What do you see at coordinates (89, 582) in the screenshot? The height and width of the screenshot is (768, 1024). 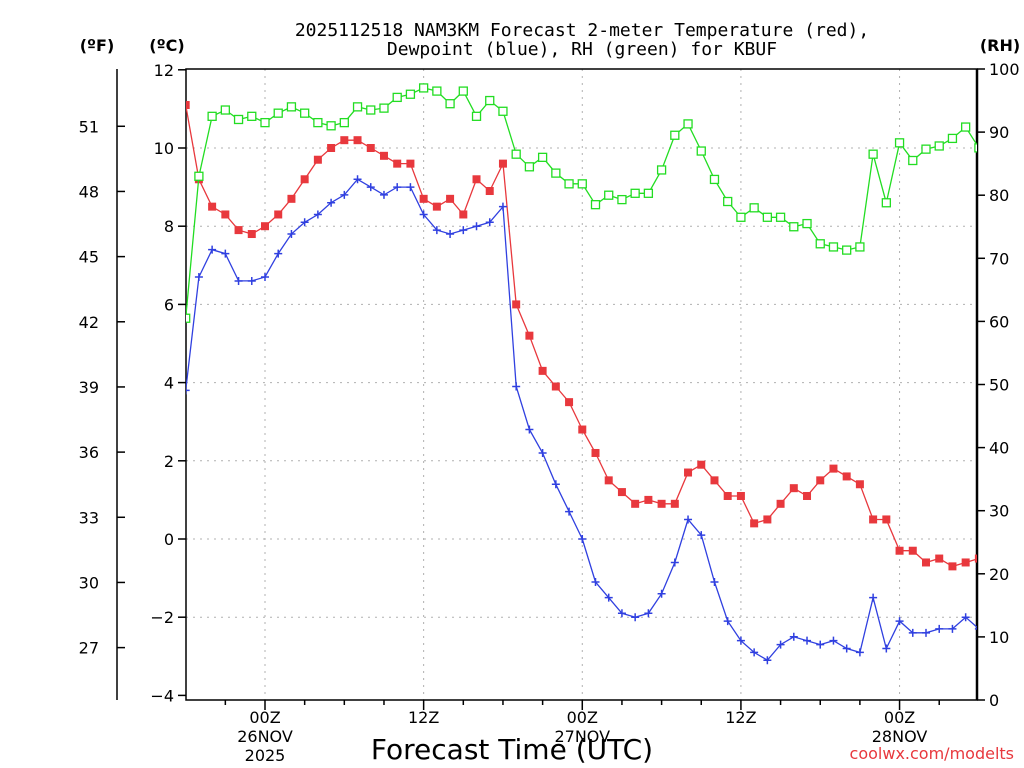 I see `f-tick-label: 30` at bounding box center [89, 582].